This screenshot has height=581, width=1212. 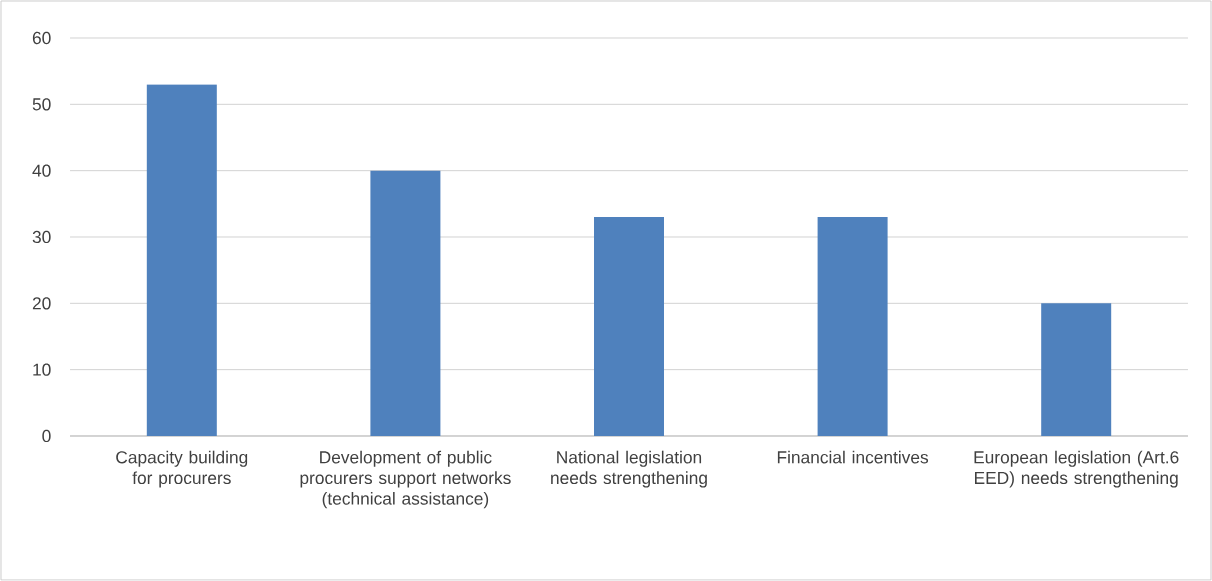 What do you see at coordinates (853, 457) in the screenshot?
I see `x-tick-label: Financial incentives` at bounding box center [853, 457].